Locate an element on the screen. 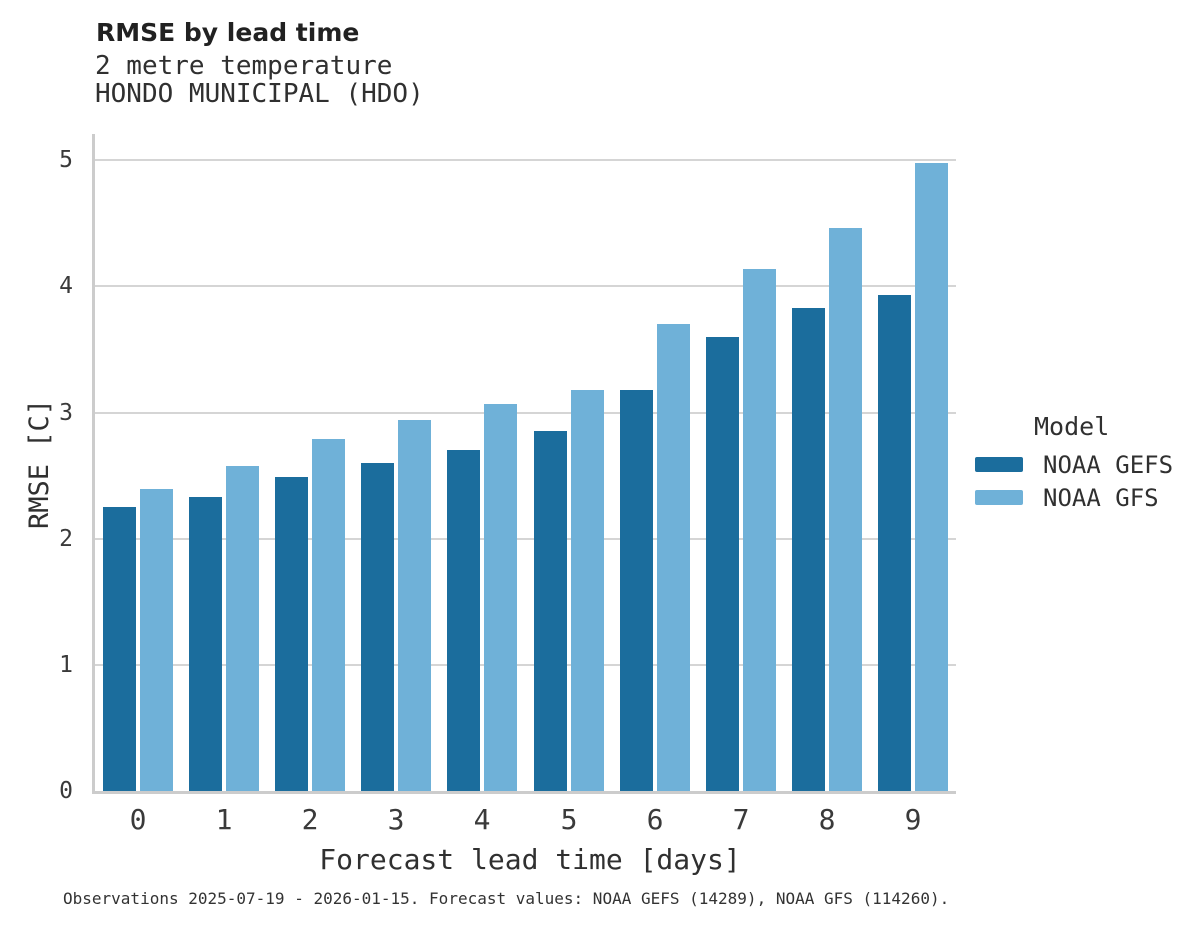  legend-entry-noaa-gefs: NOAA GEFS is located at coordinates (1068, 464).